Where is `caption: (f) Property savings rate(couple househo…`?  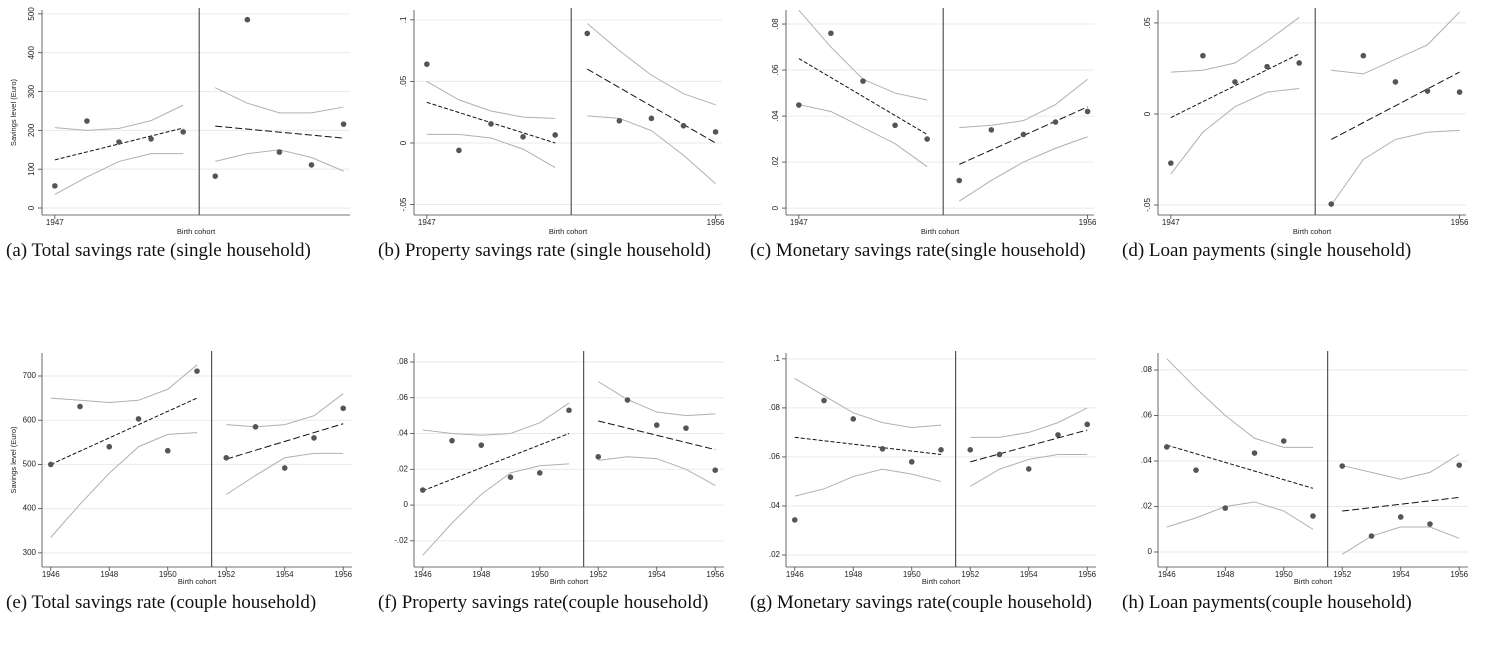
caption: (f) Property savings rate(couple househo… is located at coordinates (543, 602).